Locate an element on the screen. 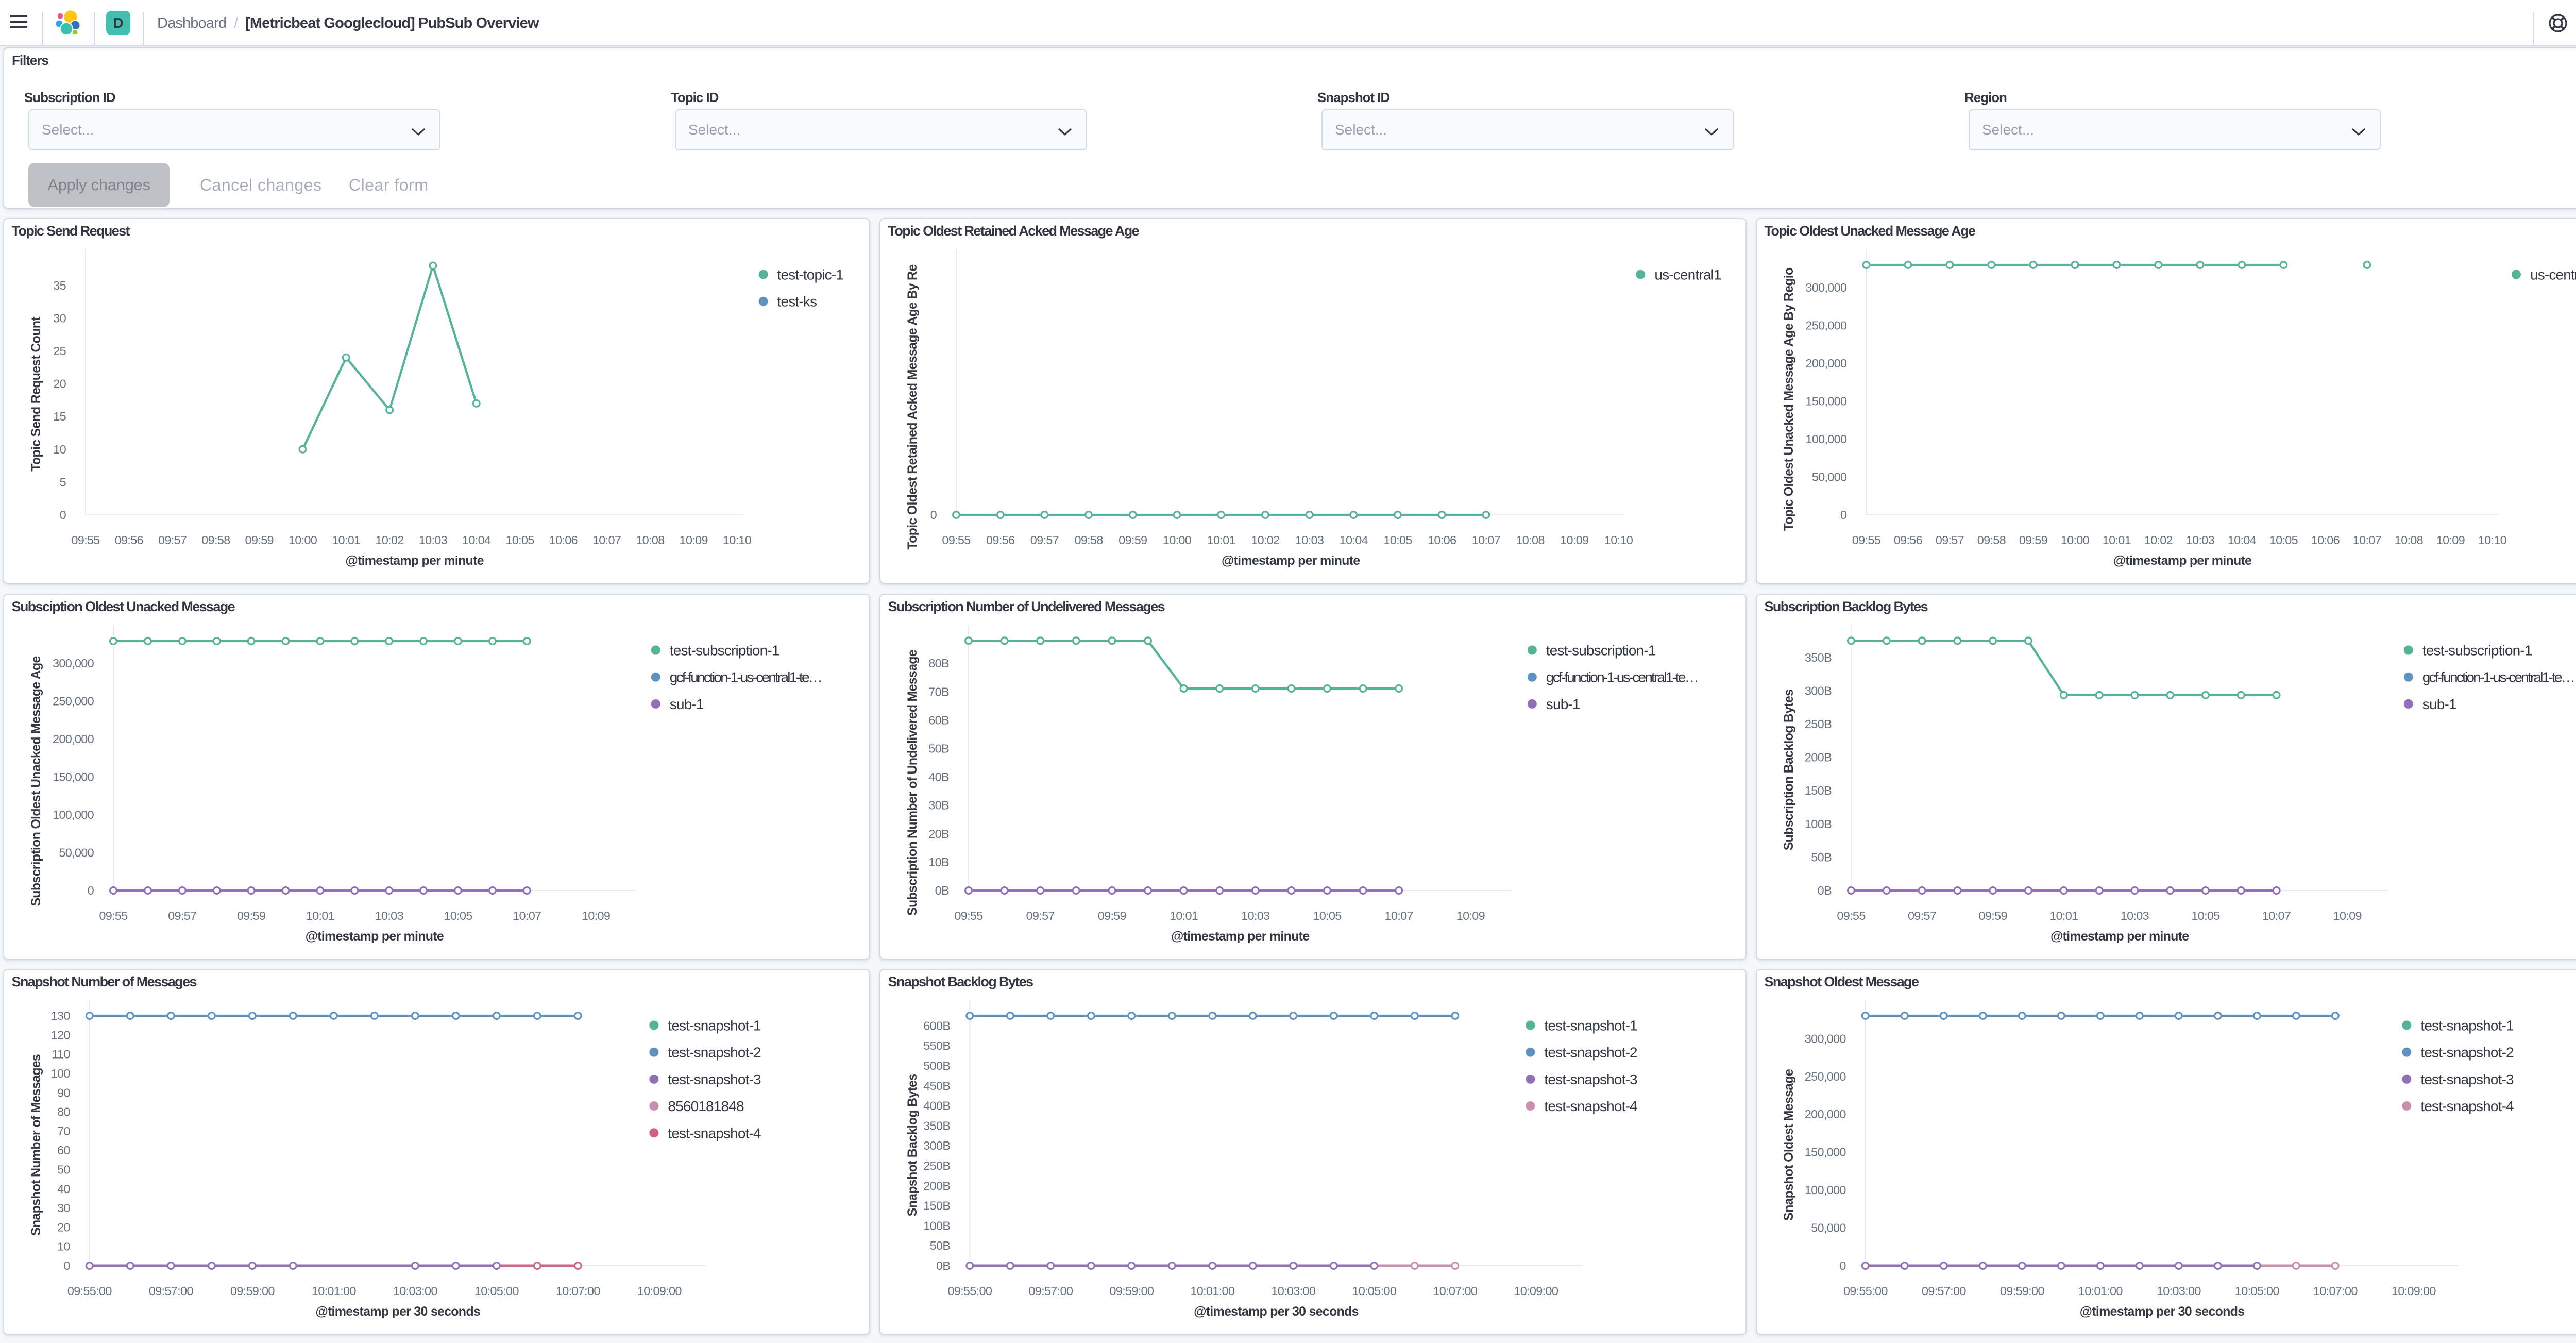 This screenshot has width=2576, height=1343. svg-text: 15 is located at coordinates (59, 416).